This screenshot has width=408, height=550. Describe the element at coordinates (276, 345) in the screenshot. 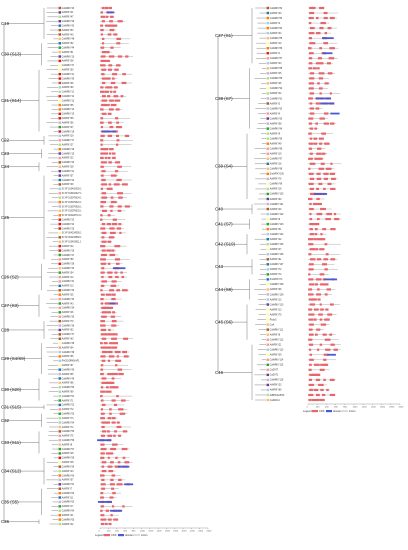

I see `leaf-label: AtWRKY21` at that location.